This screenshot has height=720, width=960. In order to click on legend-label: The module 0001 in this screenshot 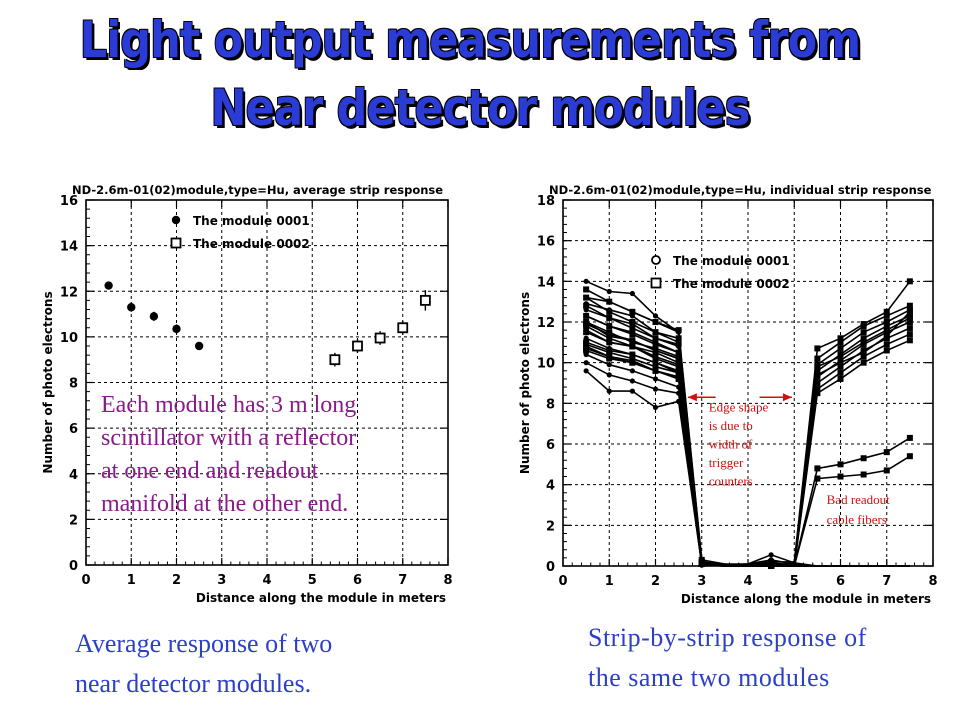, I will do `click(731, 261)`.